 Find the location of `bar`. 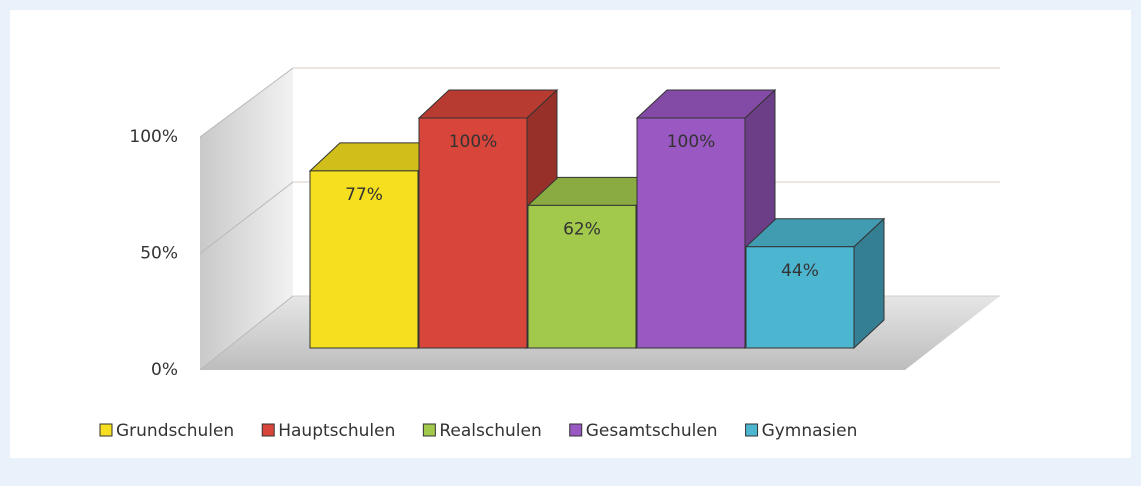

bar is located at coordinates (815, 283).